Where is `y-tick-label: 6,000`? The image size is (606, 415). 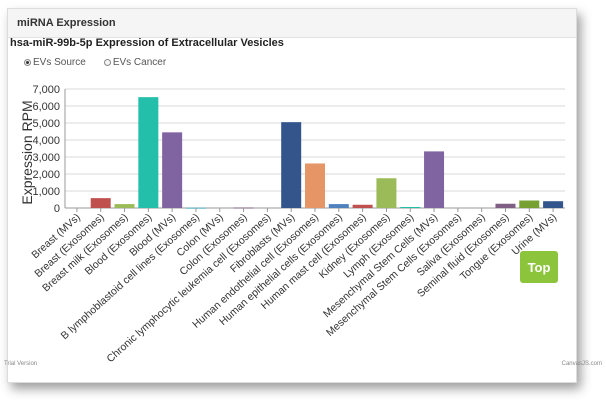
y-tick-label: 6,000 is located at coordinates (46, 107).